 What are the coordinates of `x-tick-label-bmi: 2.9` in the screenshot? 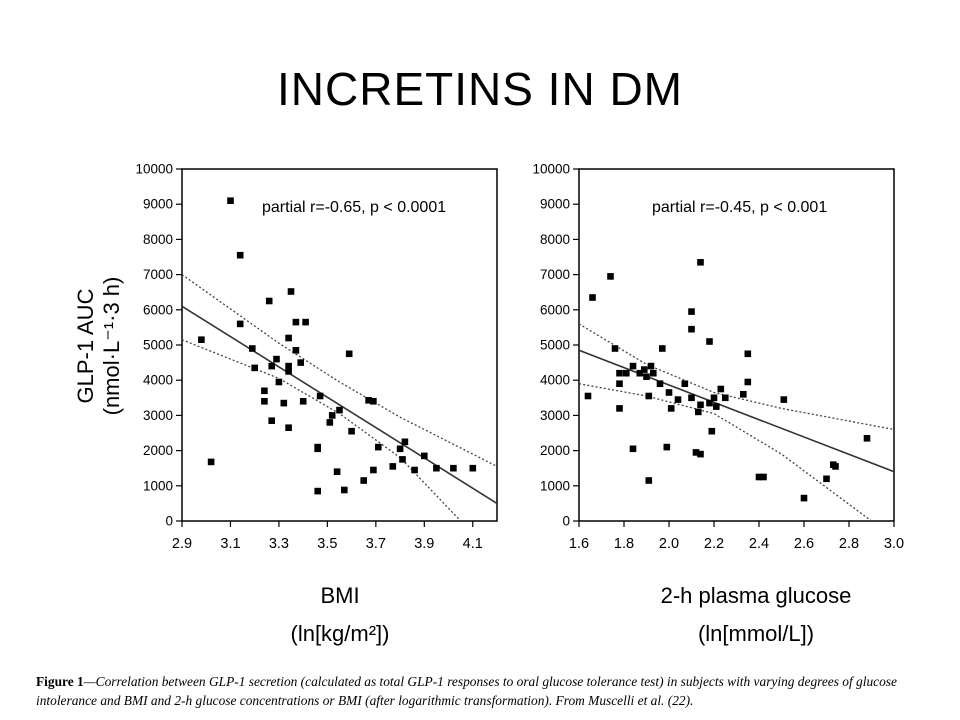 It's located at (182, 544).